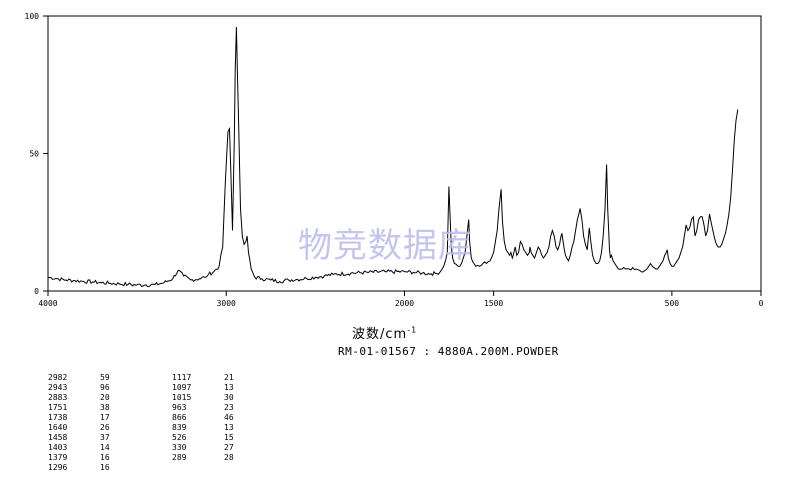 This screenshot has height=482, width=794. What do you see at coordinates (179, 407) in the screenshot?
I see `peak-wavenumber: 963` at bounding box center [179, 407].